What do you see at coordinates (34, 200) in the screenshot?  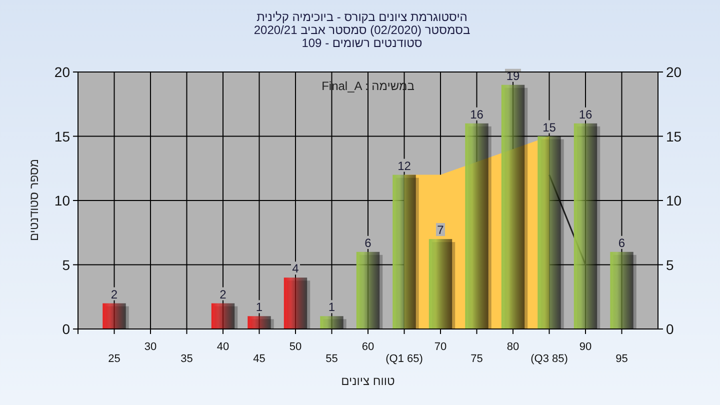 I see `y-axis-title: מספר סטודנטים` at bounding box center [34, 200].